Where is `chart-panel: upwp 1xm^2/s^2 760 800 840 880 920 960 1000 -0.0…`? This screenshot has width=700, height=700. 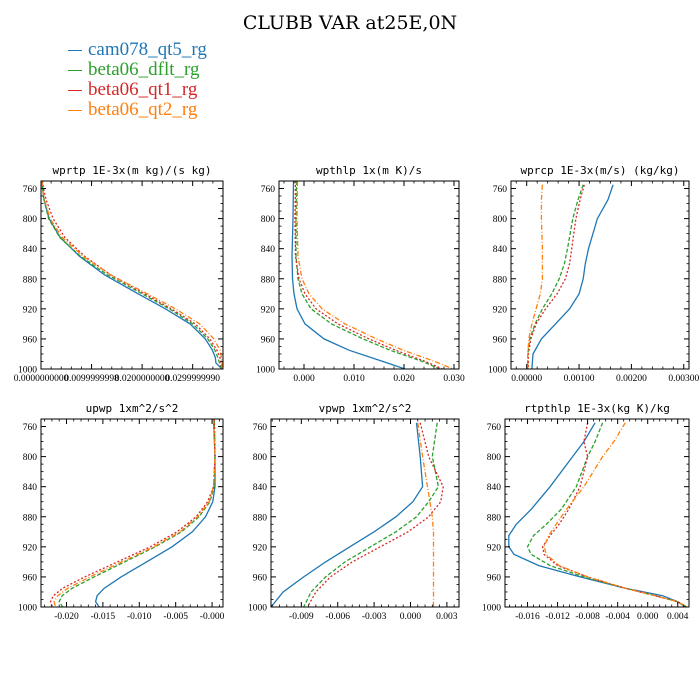
chart-panel: upwp 1xm^2/s^2 760 800 840 880 920 960 1000 -0.0… is located at coordinates (121, 512).